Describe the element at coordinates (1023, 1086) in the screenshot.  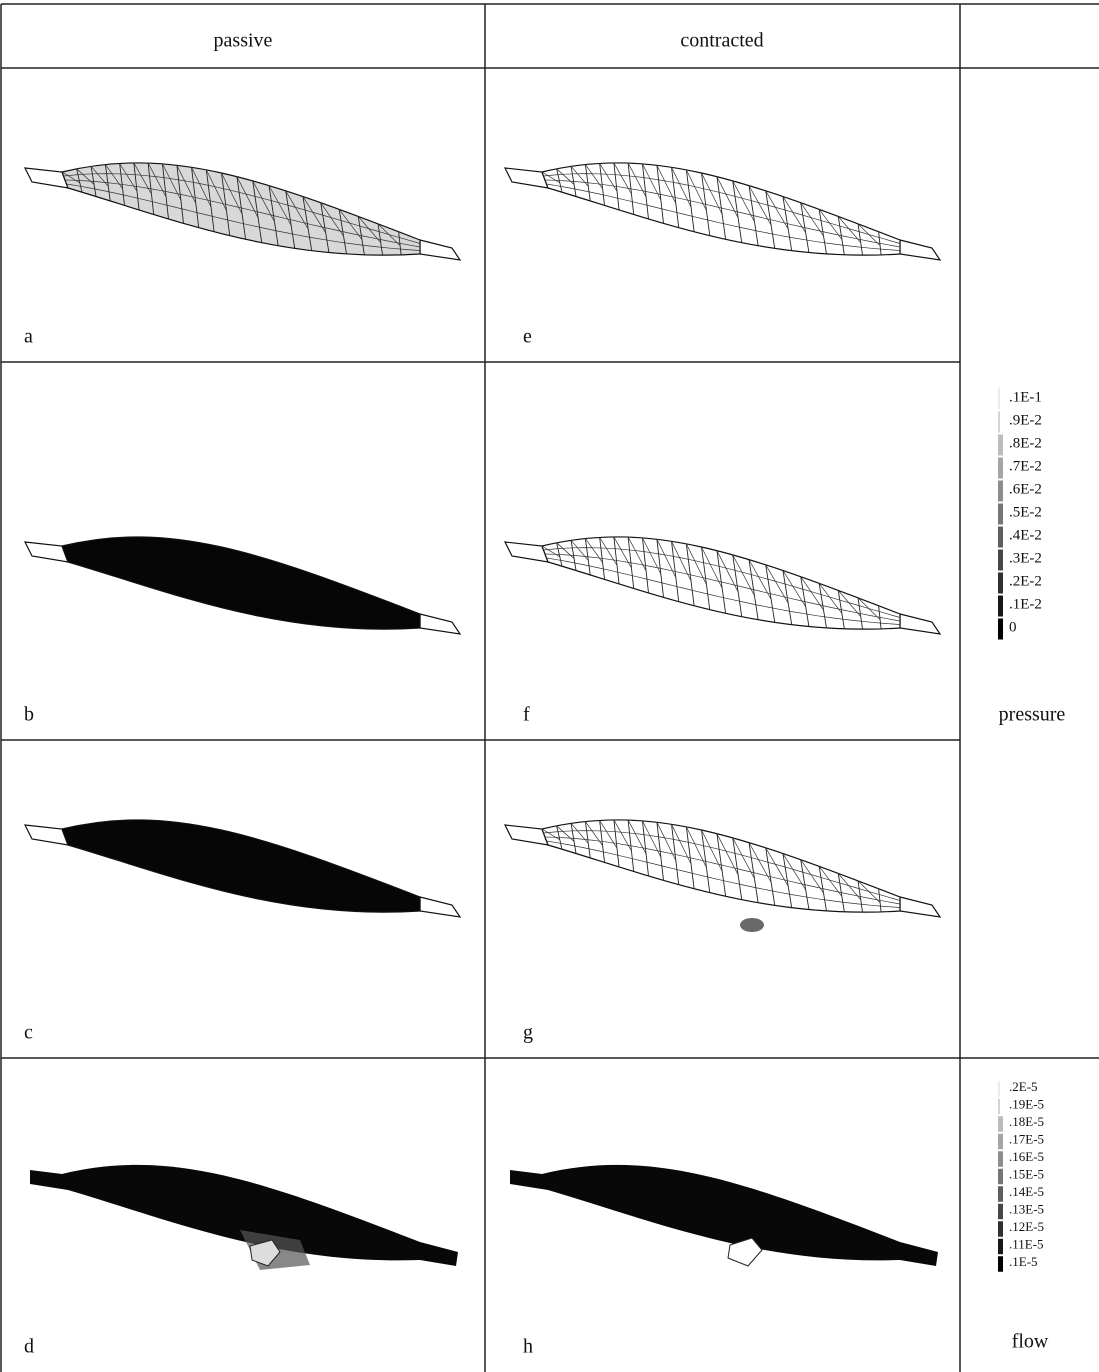
I see `legend-label: .2E-5` at that location.